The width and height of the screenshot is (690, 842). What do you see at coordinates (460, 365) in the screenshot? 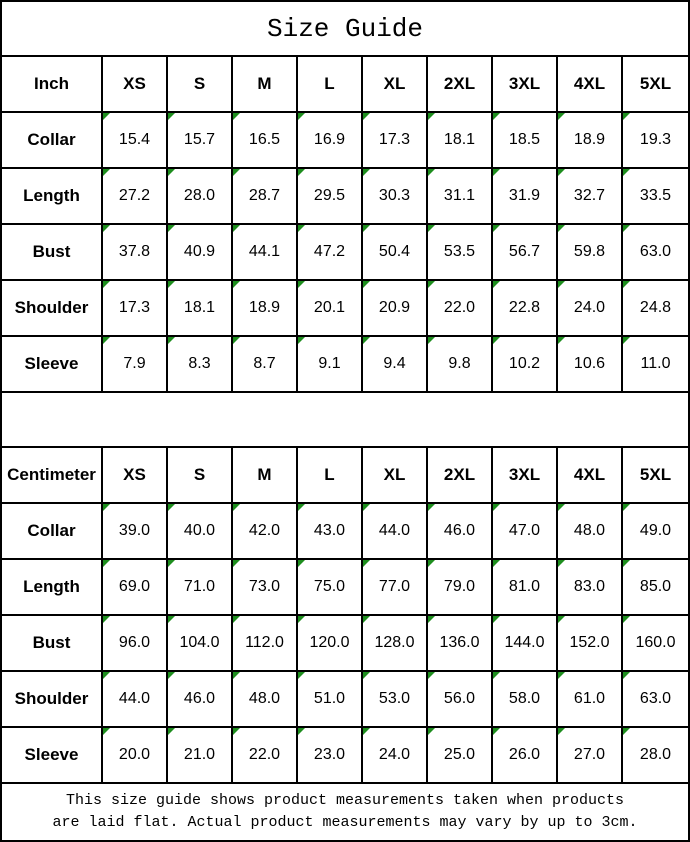
I see `measurement-cell: 9.8` at bounding box center [460, 365].